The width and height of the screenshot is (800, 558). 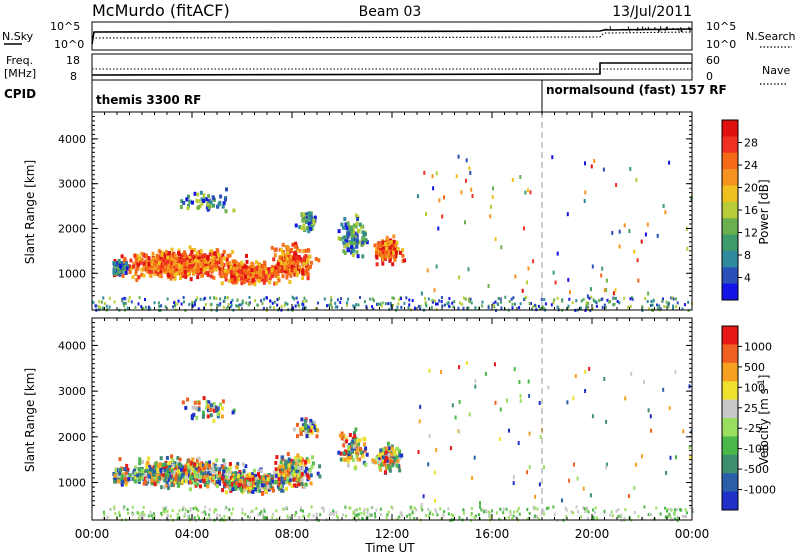 I want to click on power-colorbar-segment, so click(x=730, y=177).